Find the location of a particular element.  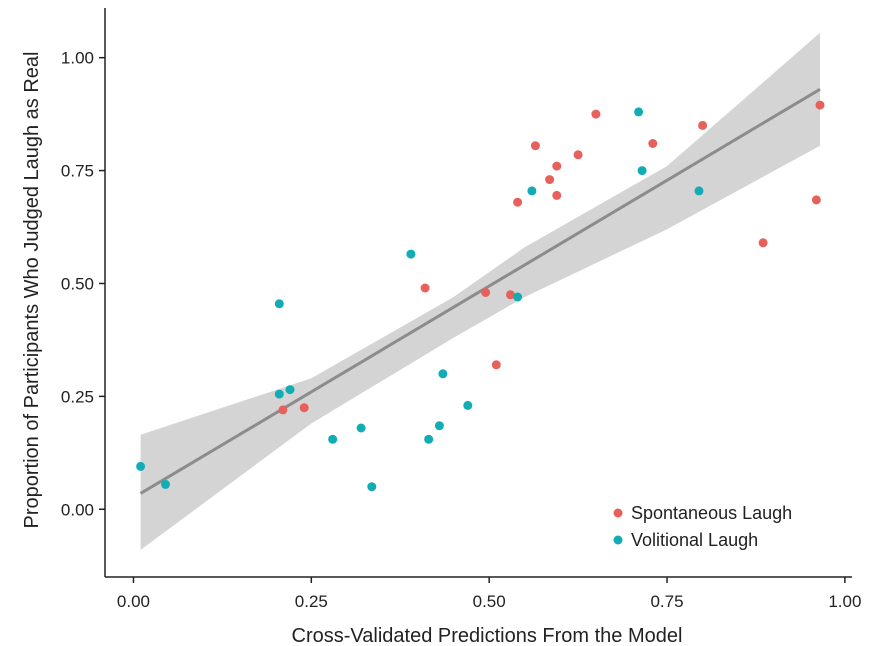

x-tick-label: 0.75 is located at coordinates (666, 601).